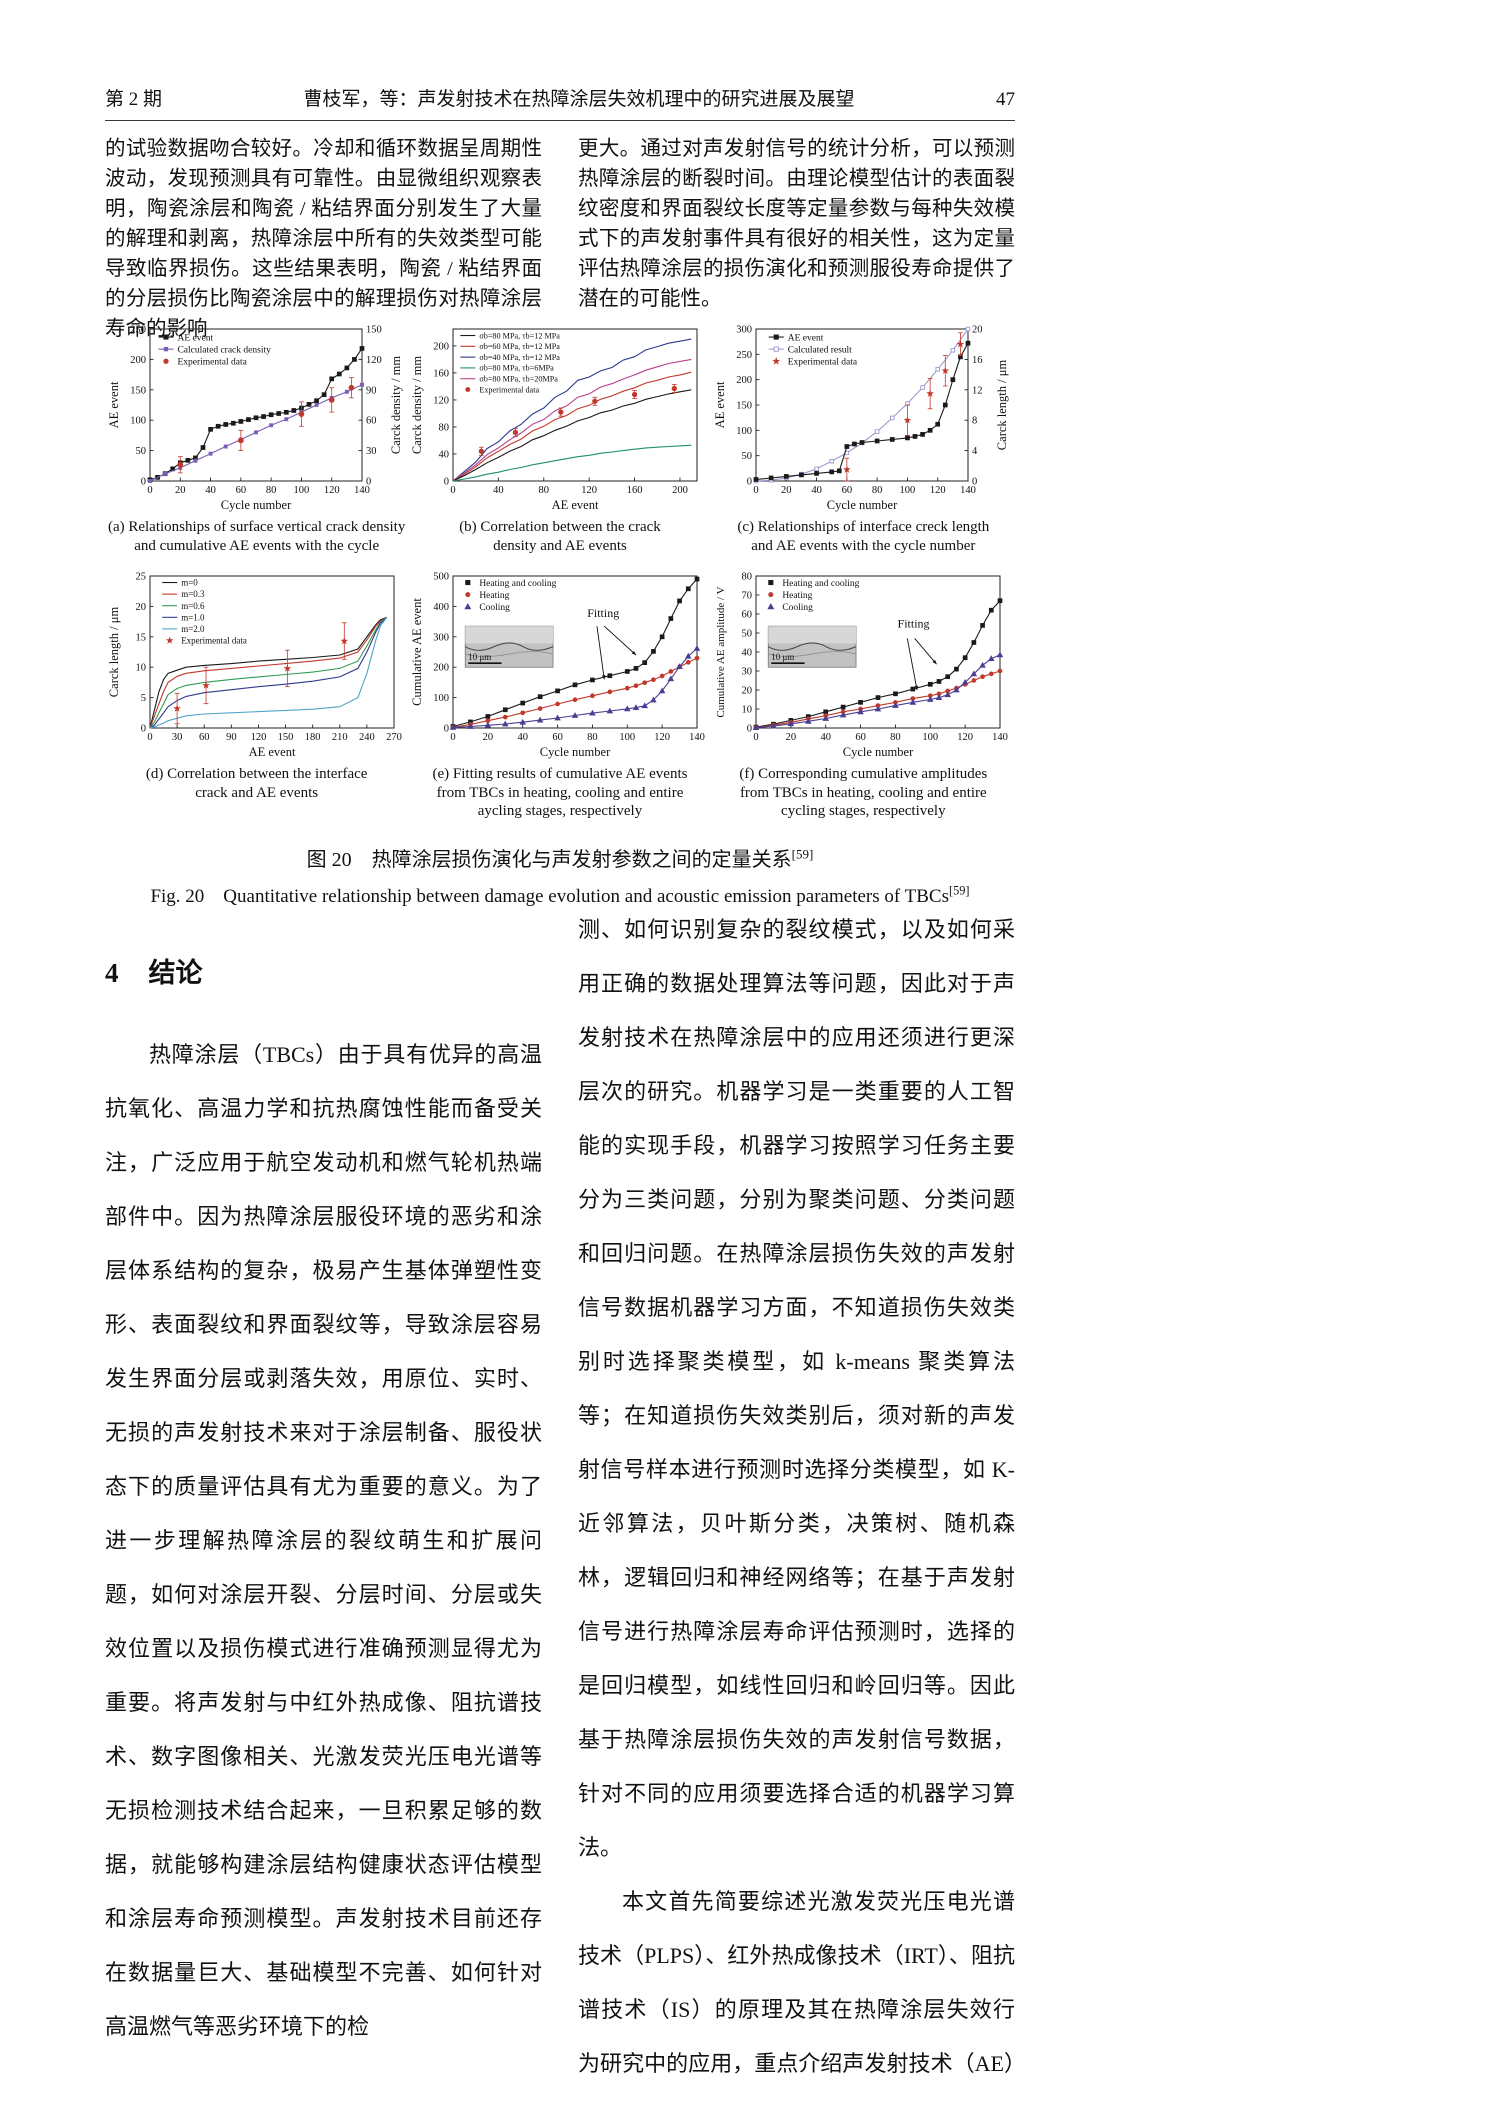  I want to click on svg-text: 25, so click(140, 577).